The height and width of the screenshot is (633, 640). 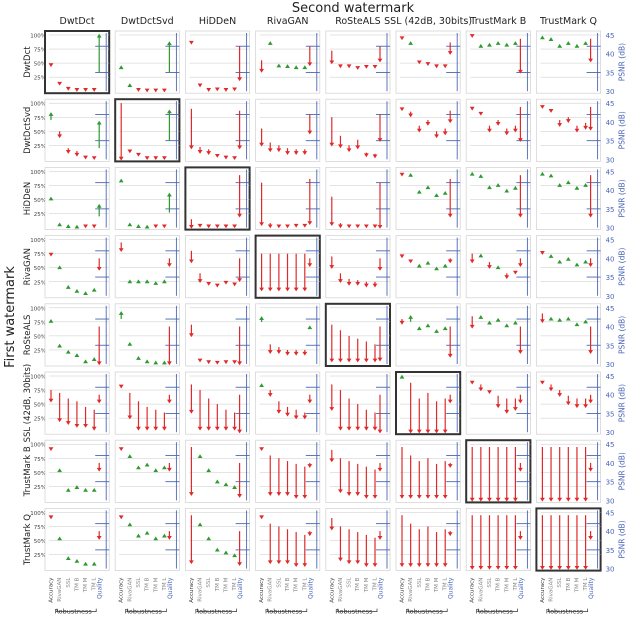 I want to click on x-tick-label: TM L, so click(x=446, y=584).